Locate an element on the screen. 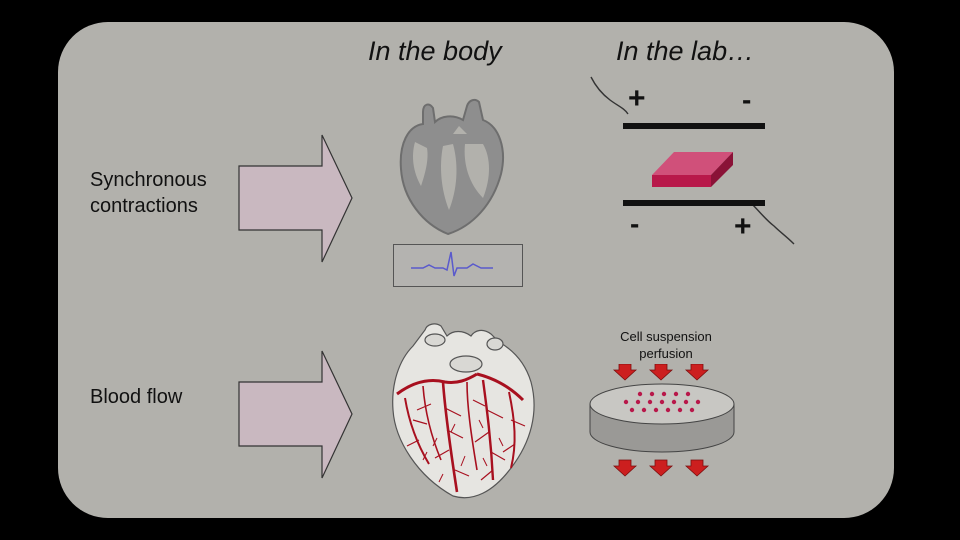  scaffold-pores-icon is located at coordinates (662, 402).